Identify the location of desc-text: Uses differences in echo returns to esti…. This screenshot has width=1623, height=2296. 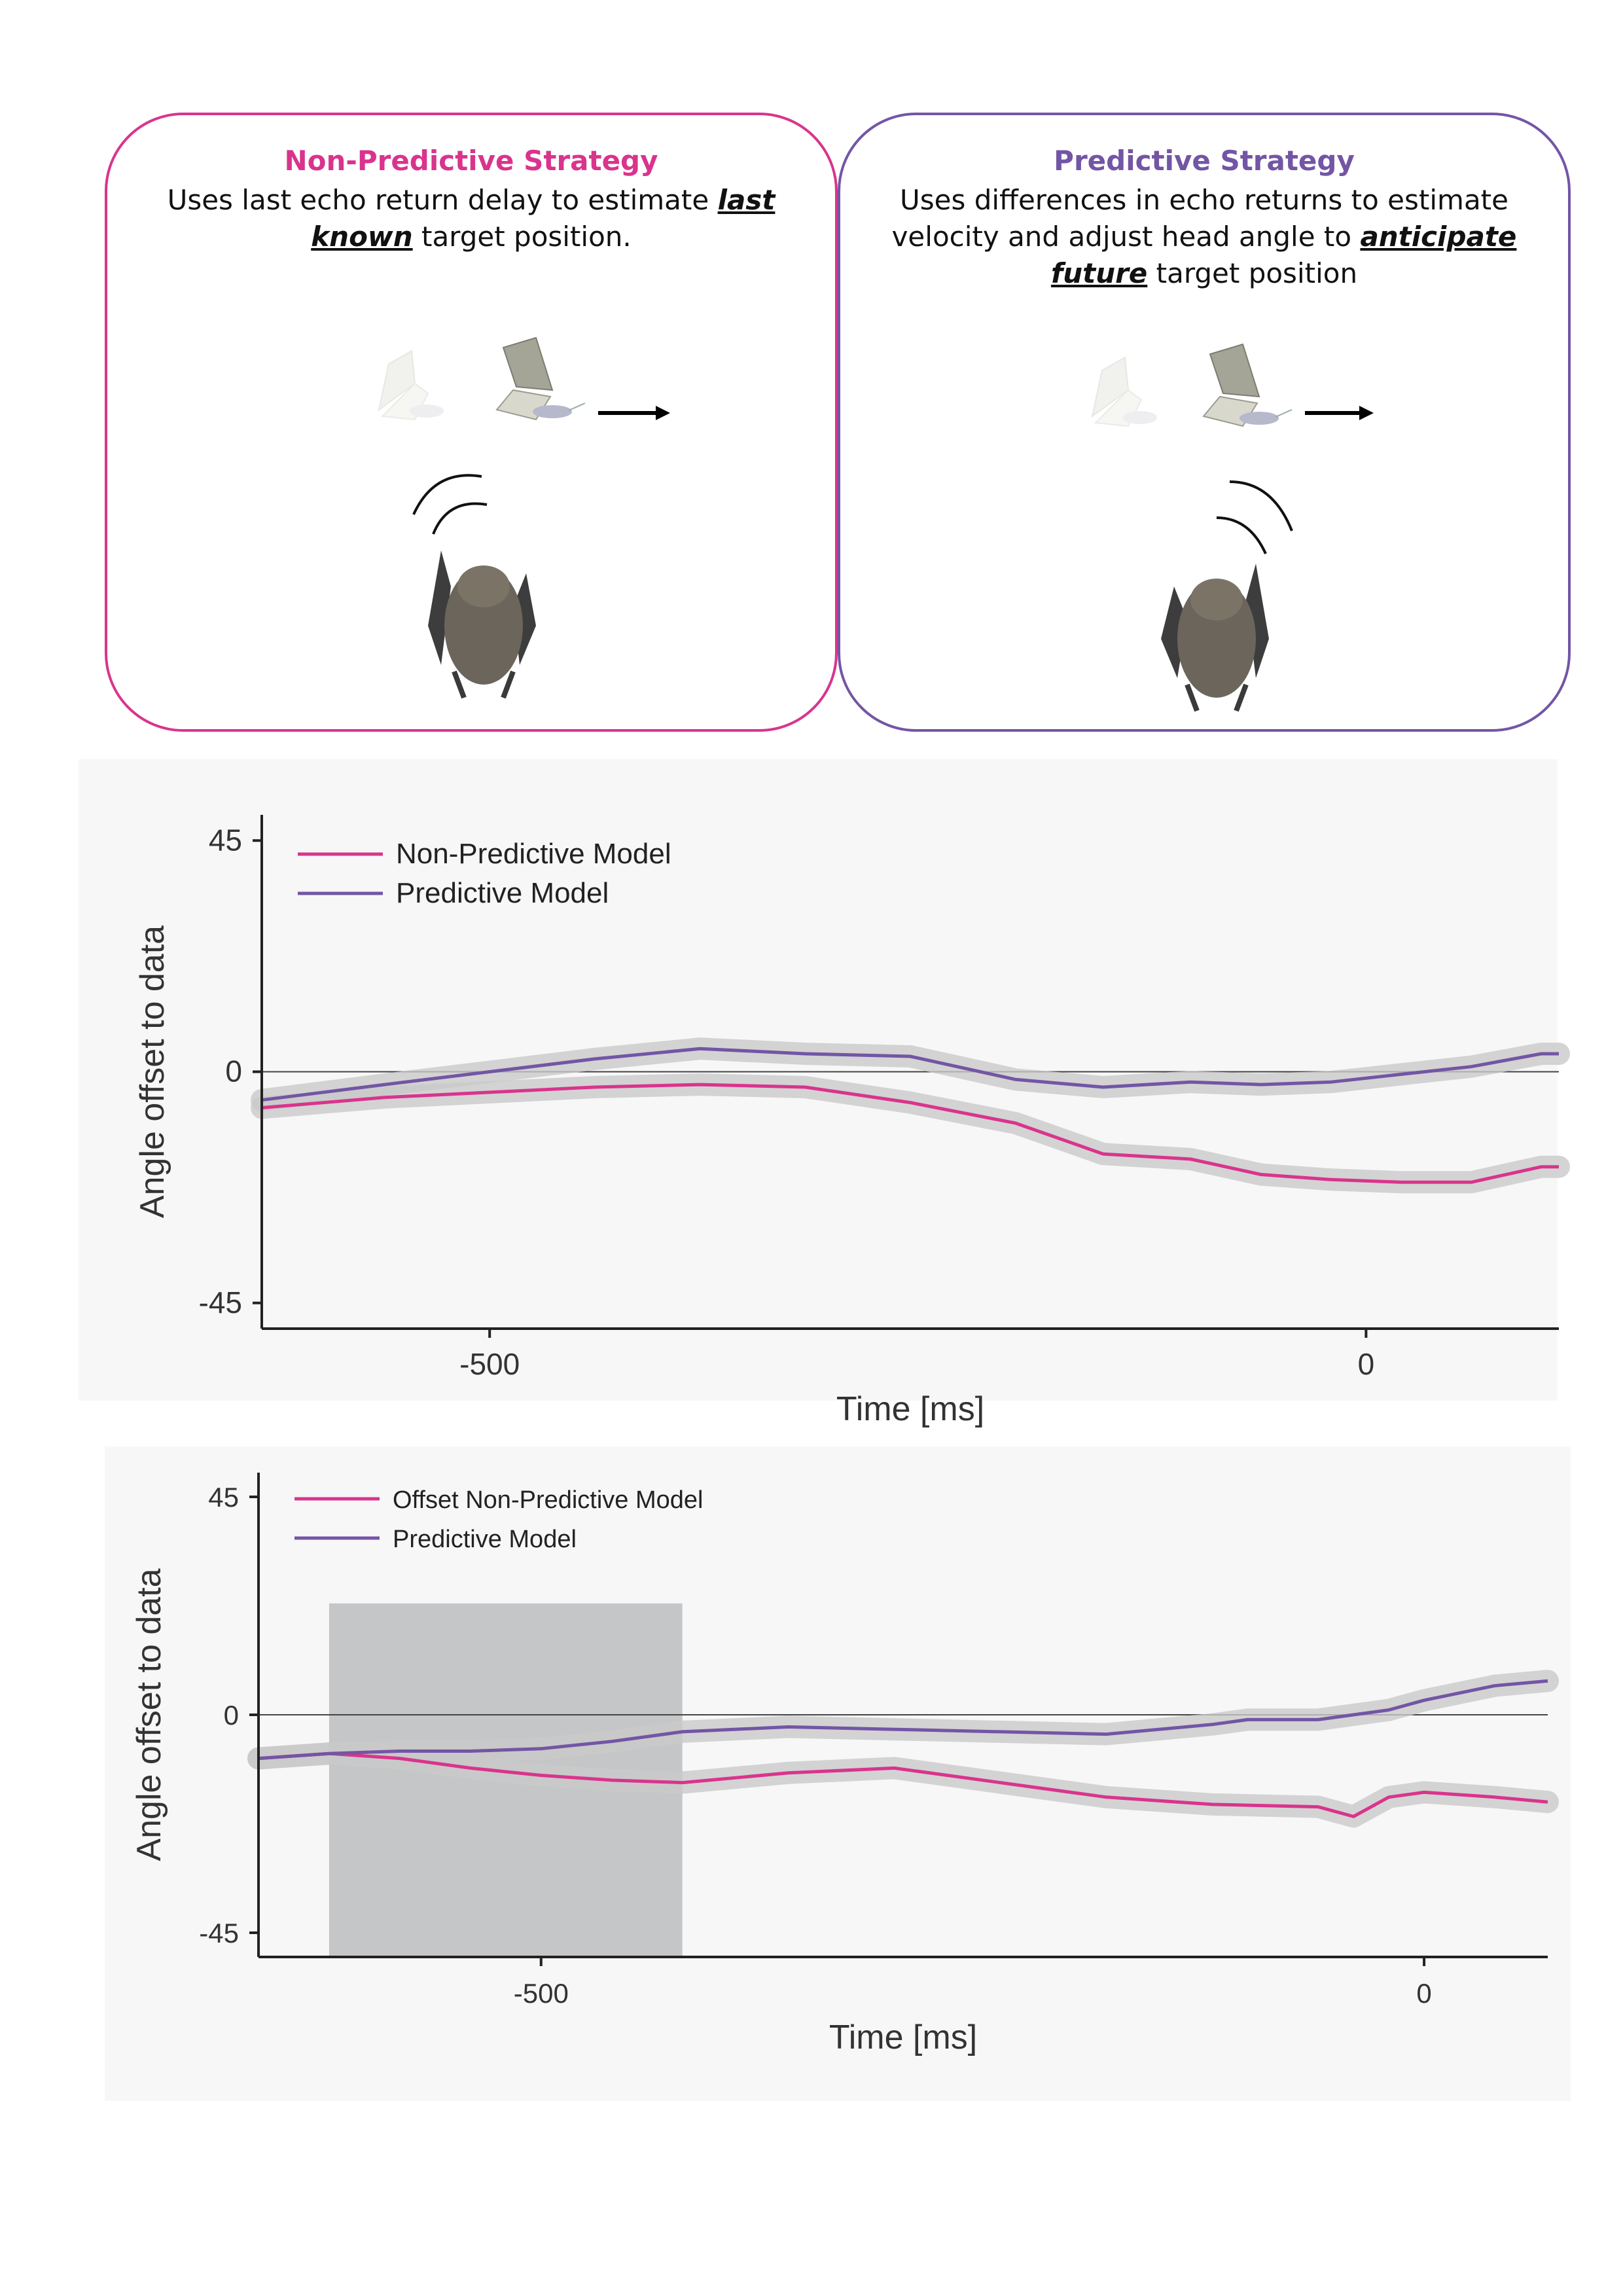
(1199, 218).